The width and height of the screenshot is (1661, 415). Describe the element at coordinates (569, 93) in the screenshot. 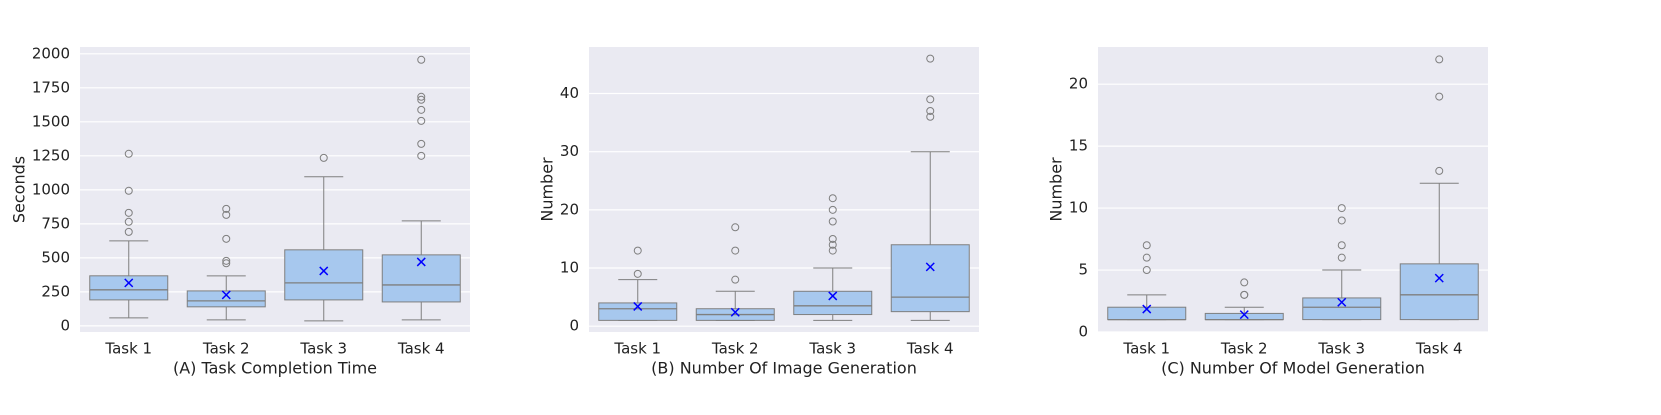

I see `y-tick-label: 40` at that location.